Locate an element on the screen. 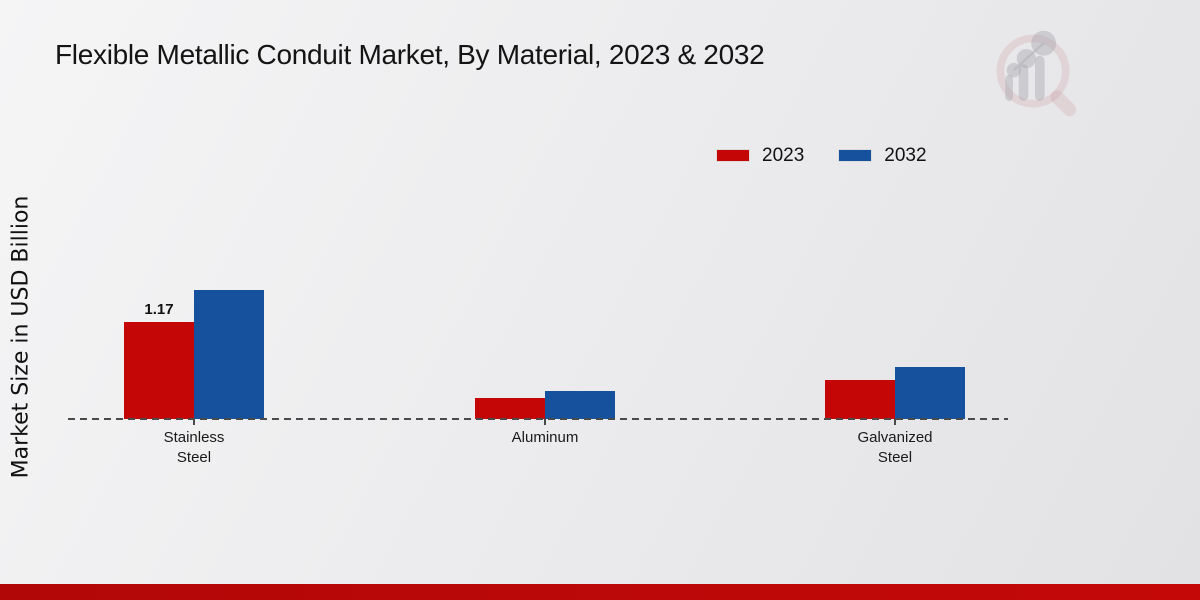 This screenshot has width=1200, height=600. chart-legend: 2023 2032 is located at coordinates (821, 155).